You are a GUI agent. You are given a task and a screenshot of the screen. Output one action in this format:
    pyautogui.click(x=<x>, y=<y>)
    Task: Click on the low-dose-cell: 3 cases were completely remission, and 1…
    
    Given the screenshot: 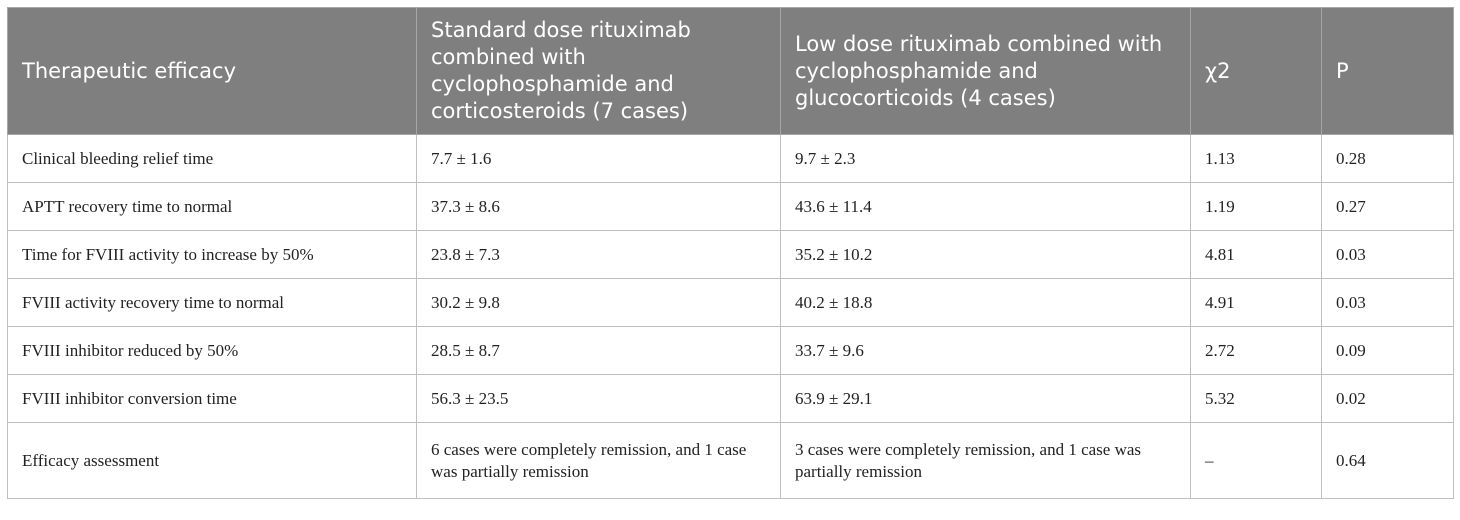 What is the action you would take?
    pyautogui.click(x=985, y=460)
    